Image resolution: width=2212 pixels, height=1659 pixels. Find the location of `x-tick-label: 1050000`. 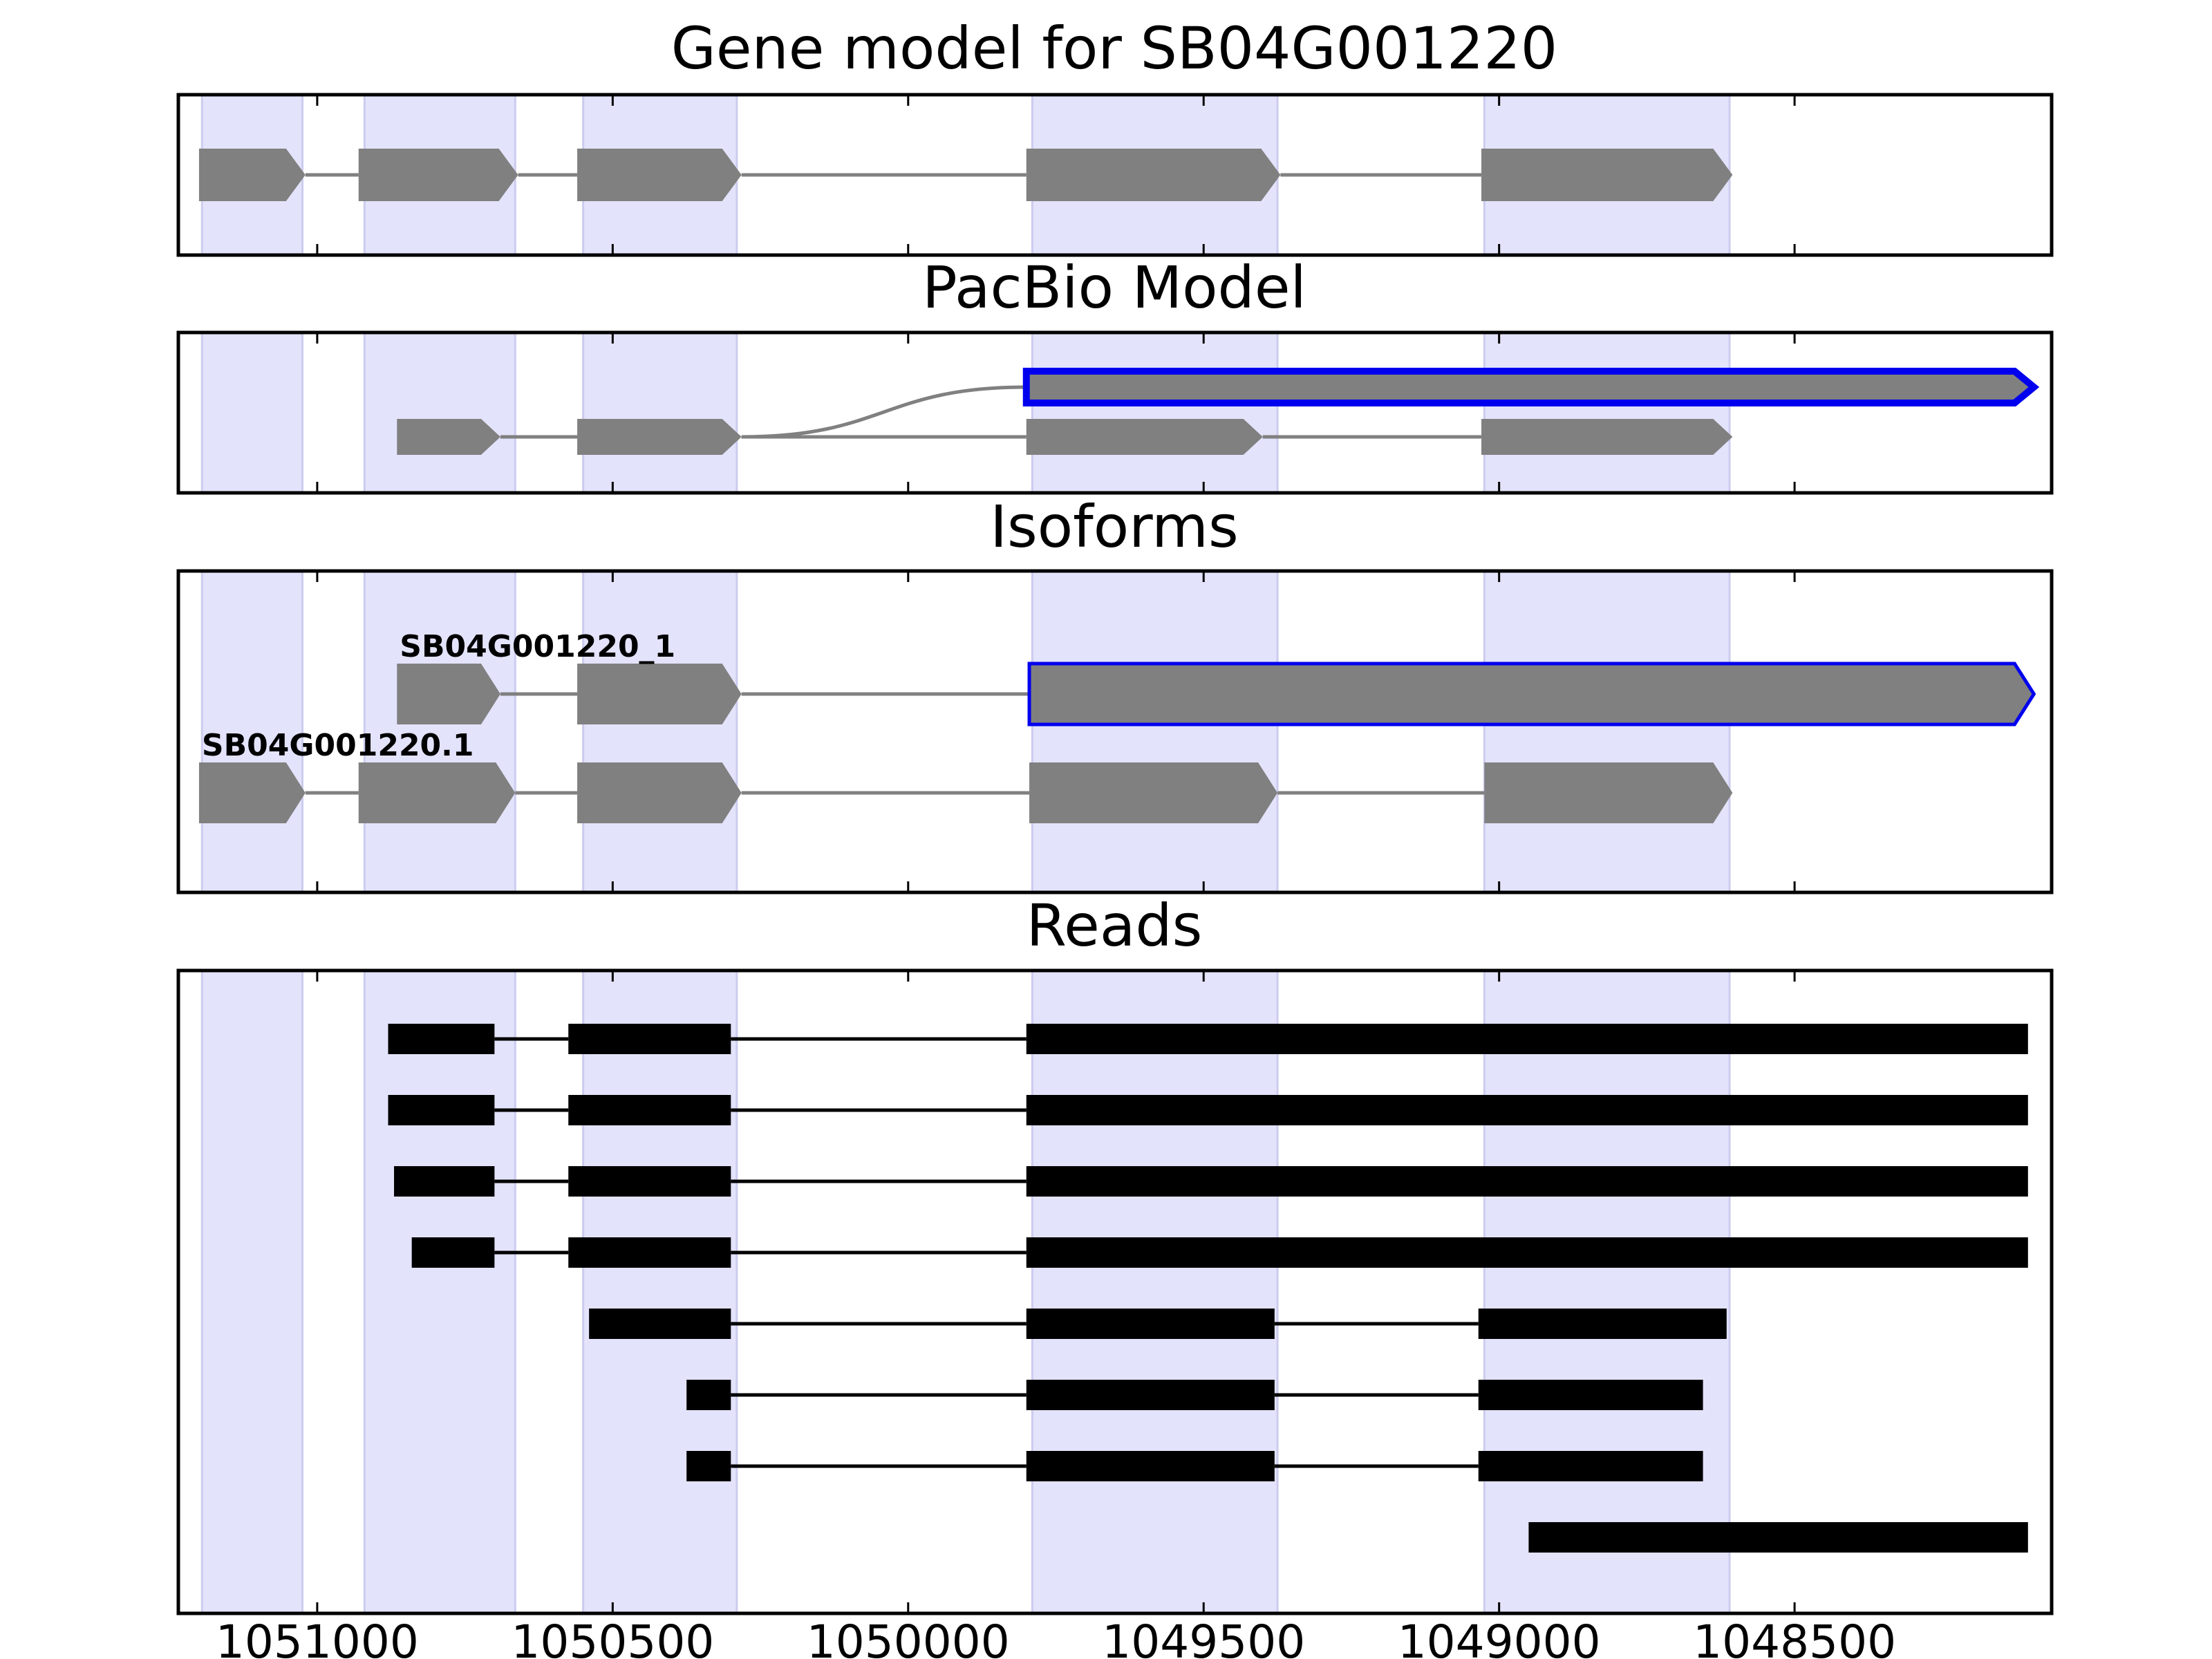

x-tick-label: 1050000 is located at coordinates (908, 1637).